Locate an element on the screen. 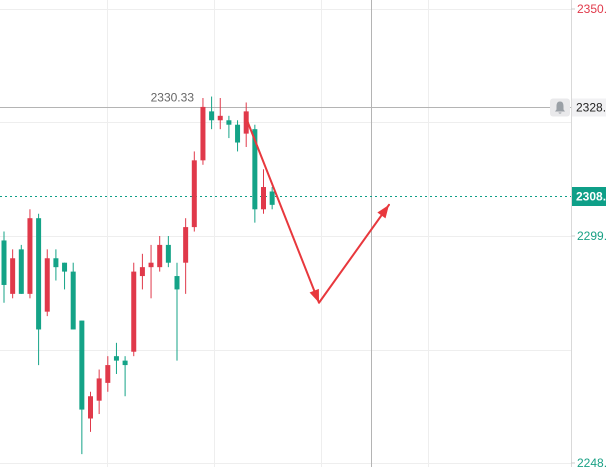 This screenshot has width=606, height=472. price-axis-tick-label: 2299. is located at coordinates (591, 236).